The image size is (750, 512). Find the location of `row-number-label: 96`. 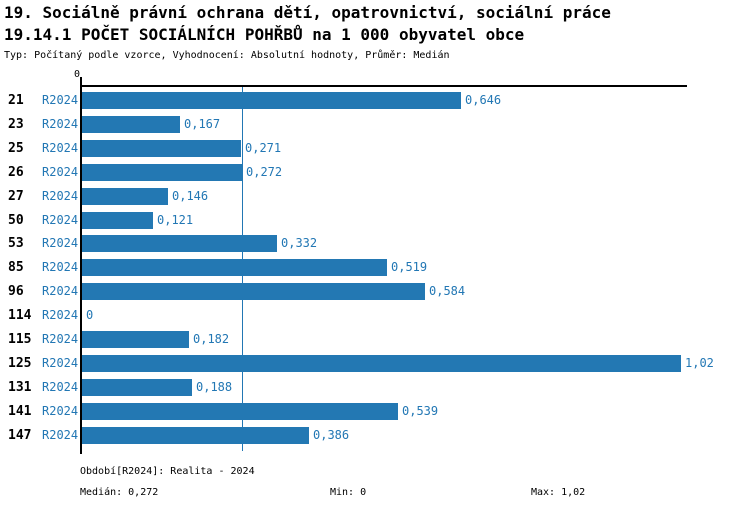

row-number-label: 96 is located at coordinates (16, 291).